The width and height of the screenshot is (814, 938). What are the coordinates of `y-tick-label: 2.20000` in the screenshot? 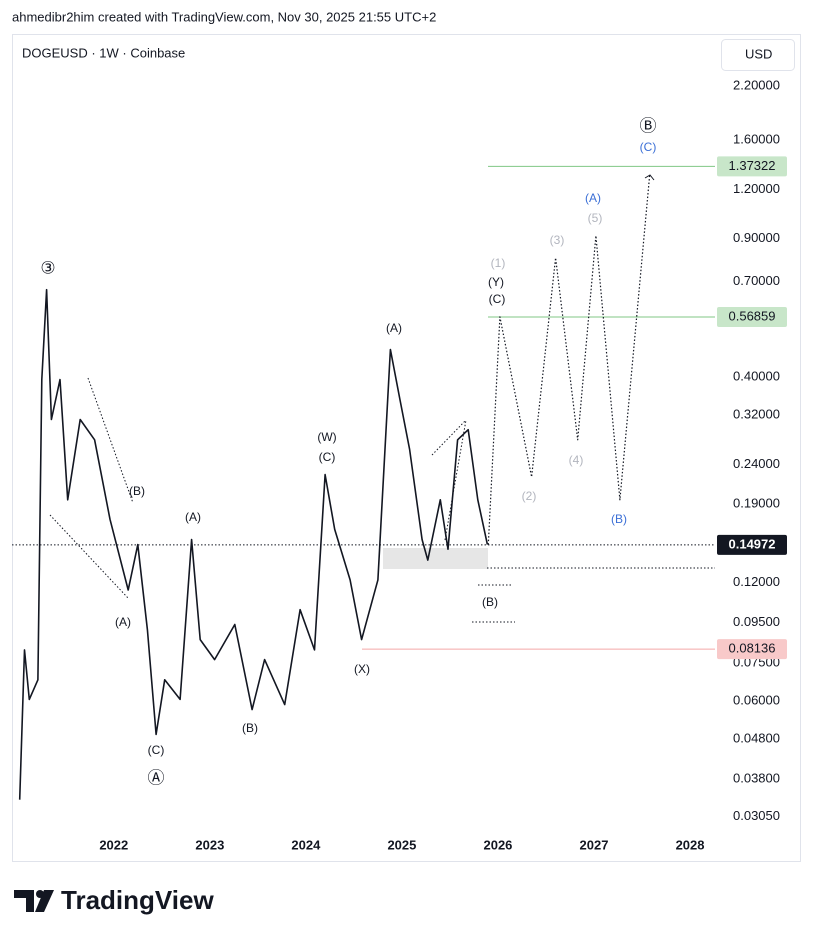 It's located at (756, 84).